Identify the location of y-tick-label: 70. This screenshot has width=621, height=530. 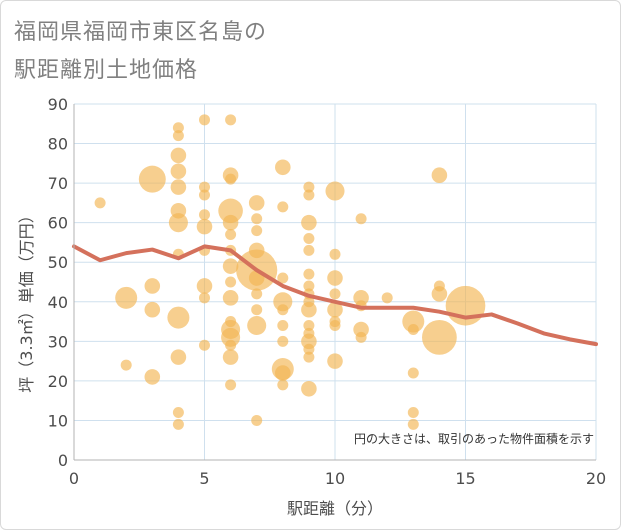
(58, 183).